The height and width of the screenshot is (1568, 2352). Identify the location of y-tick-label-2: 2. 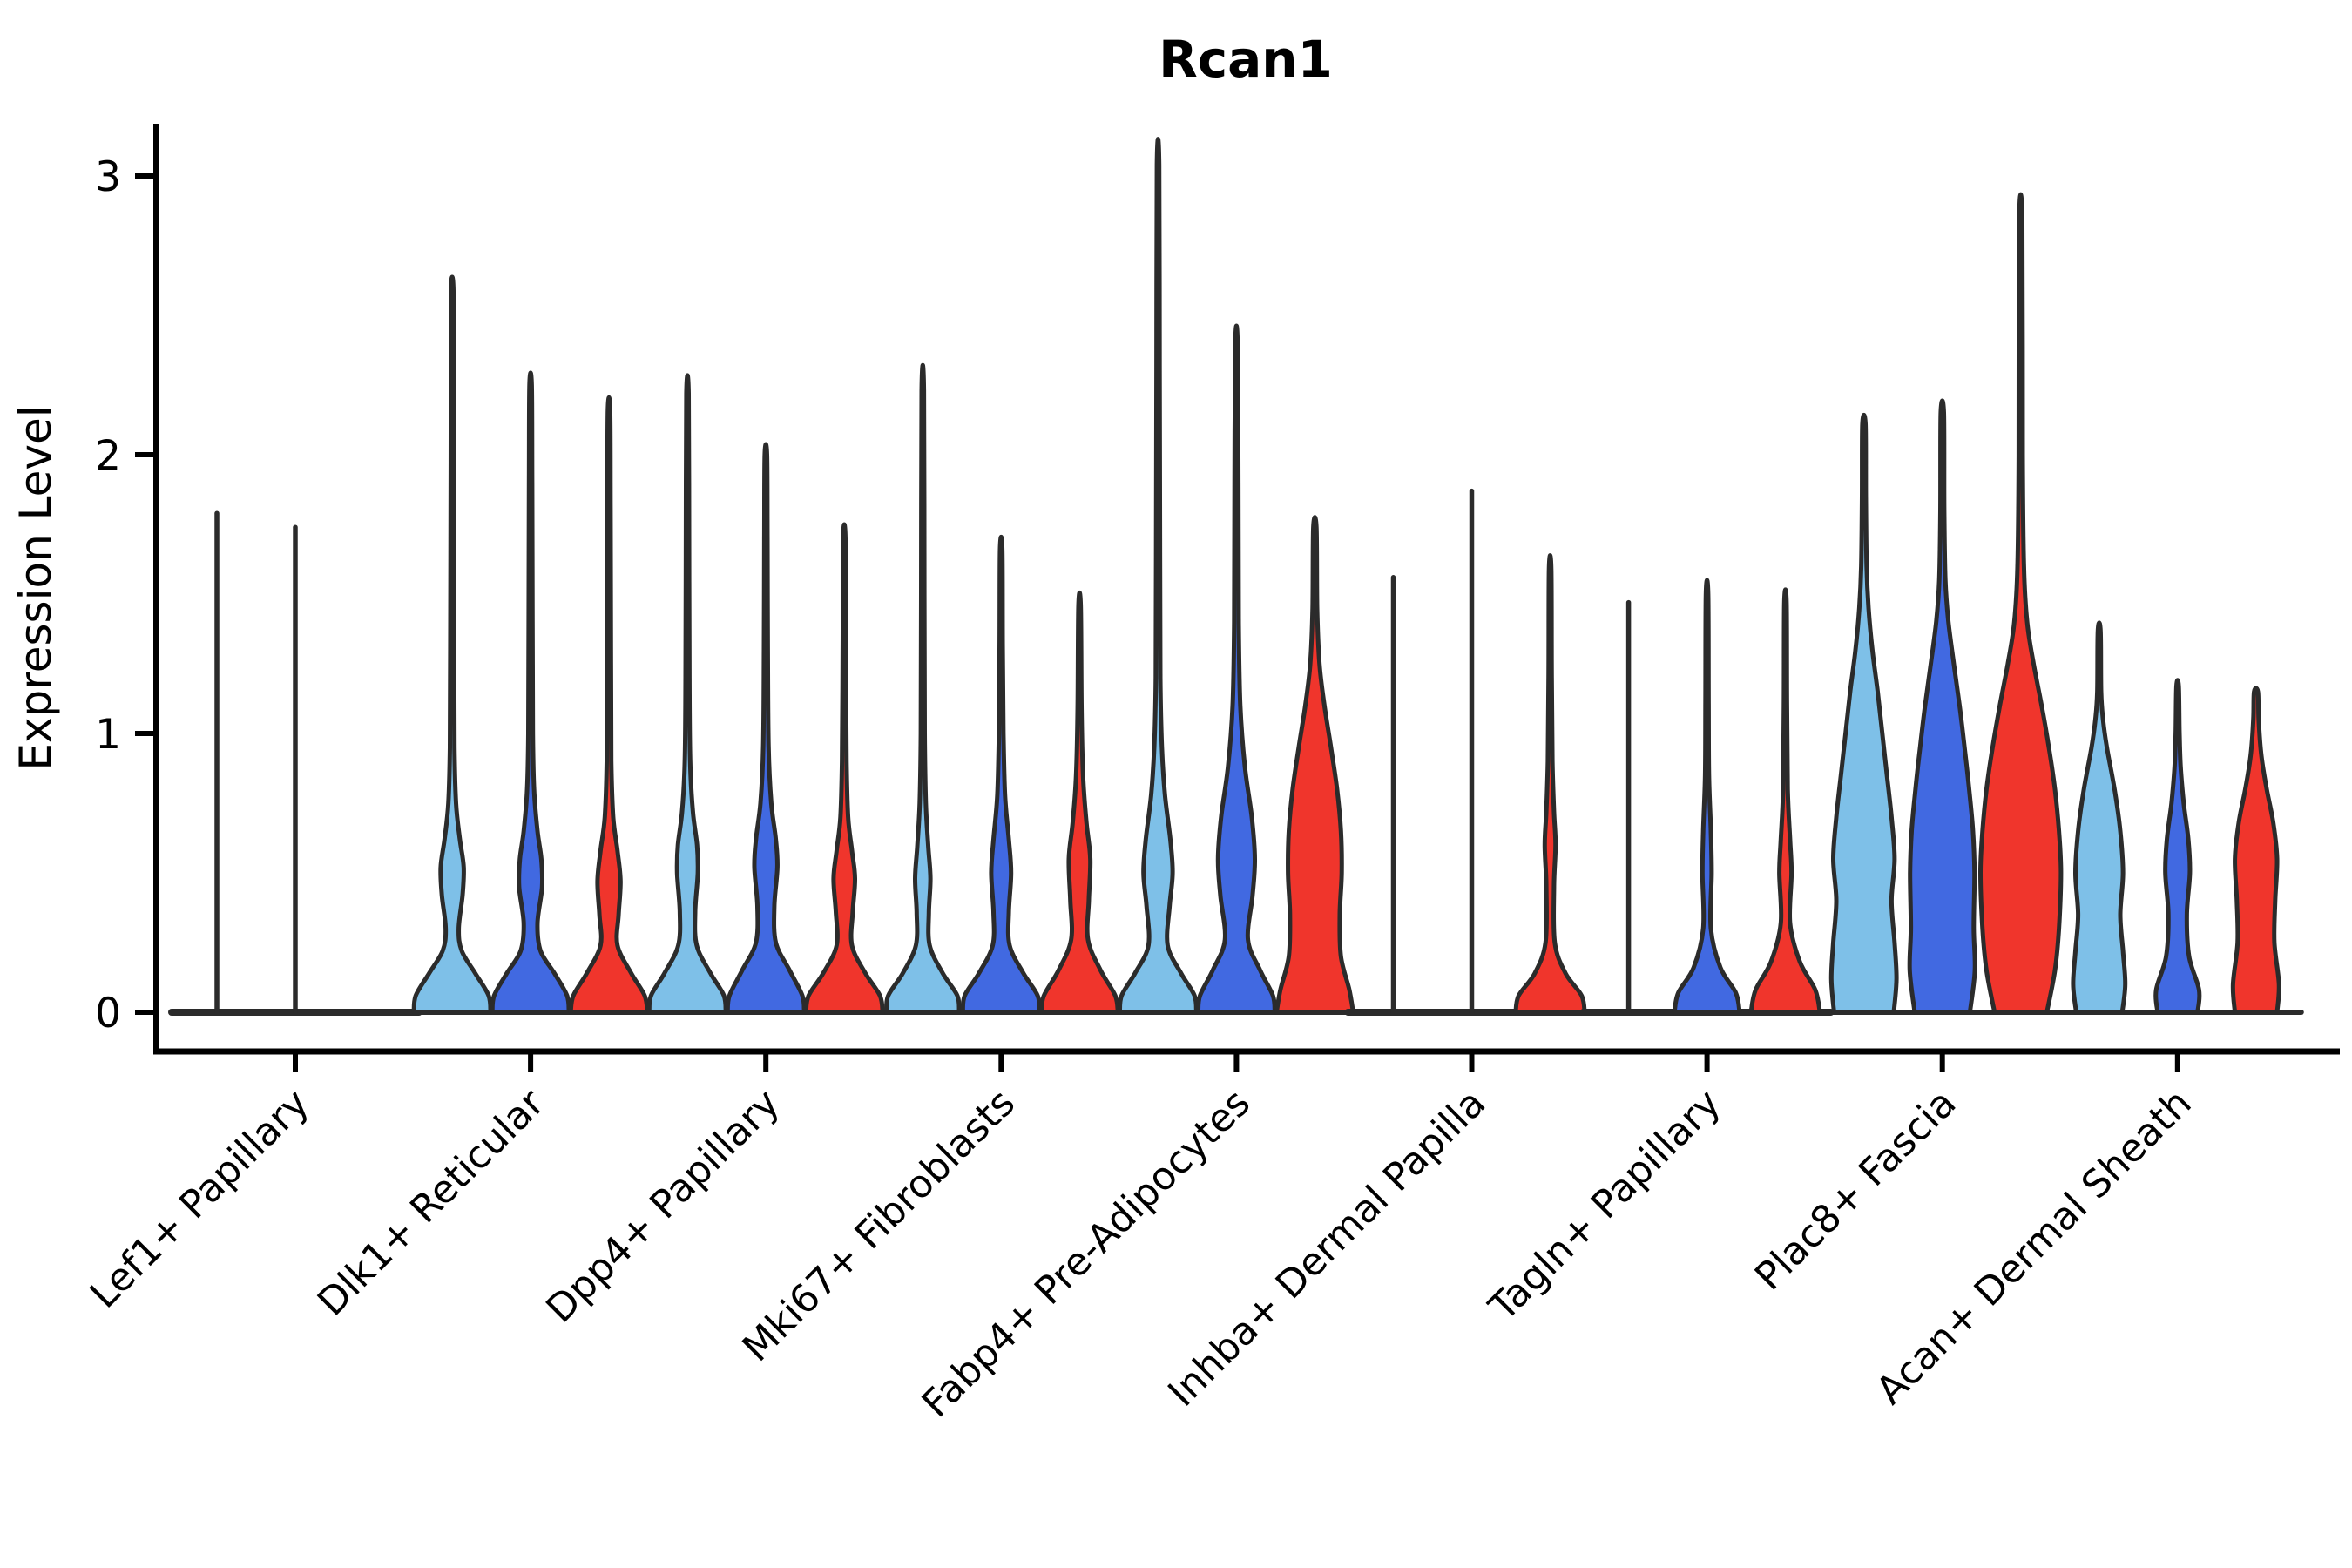
(108, 456).